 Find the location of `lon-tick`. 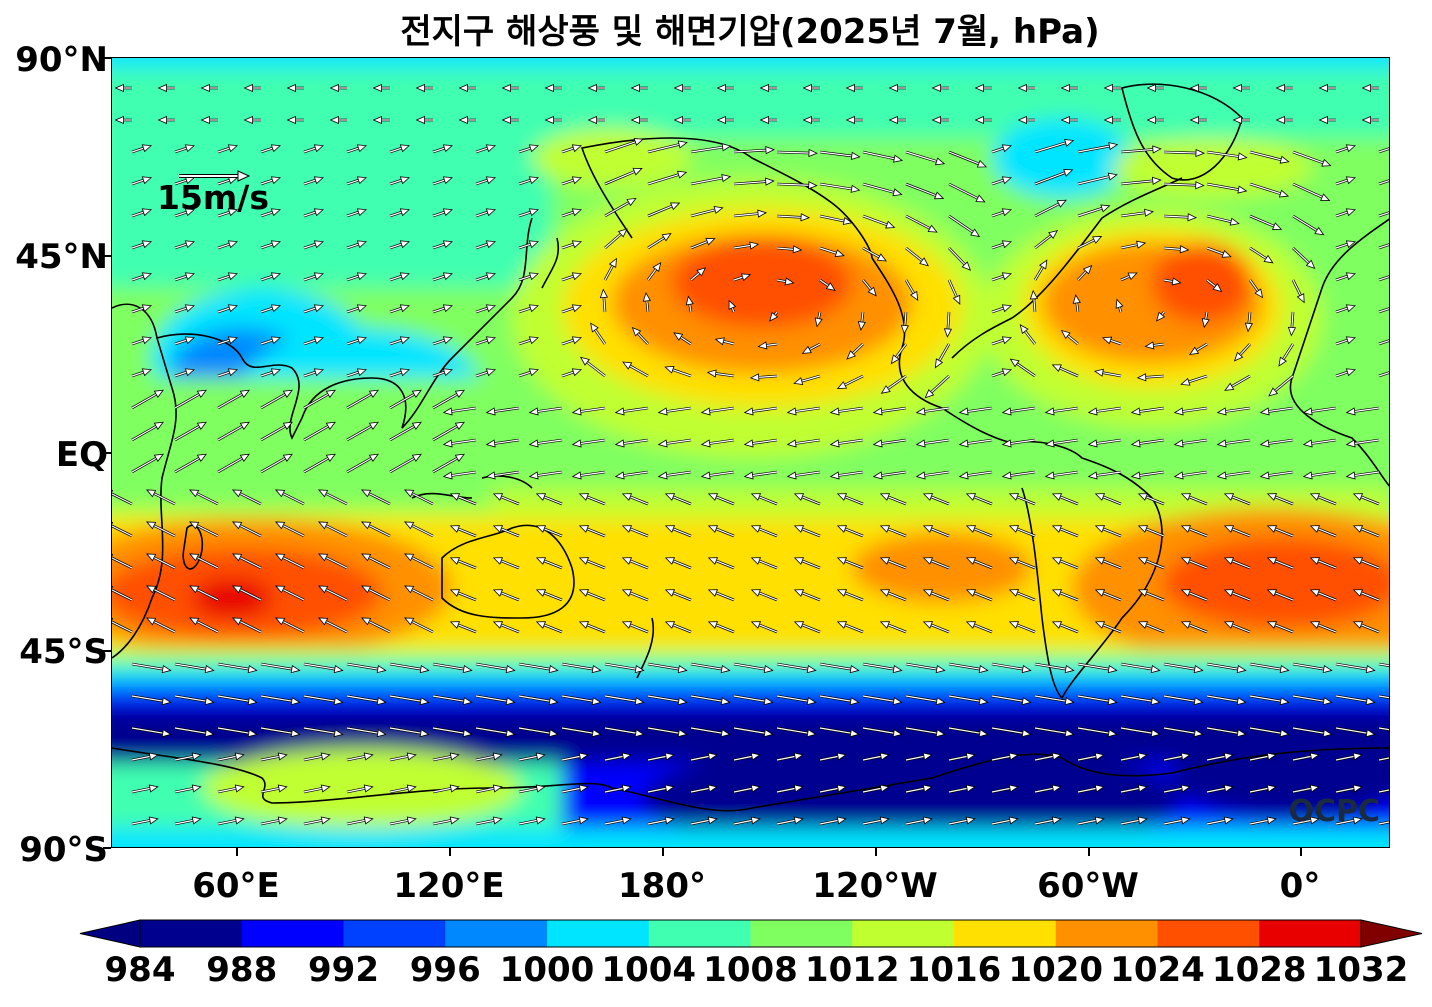

lon-tick is located at coordinates (237, 852).